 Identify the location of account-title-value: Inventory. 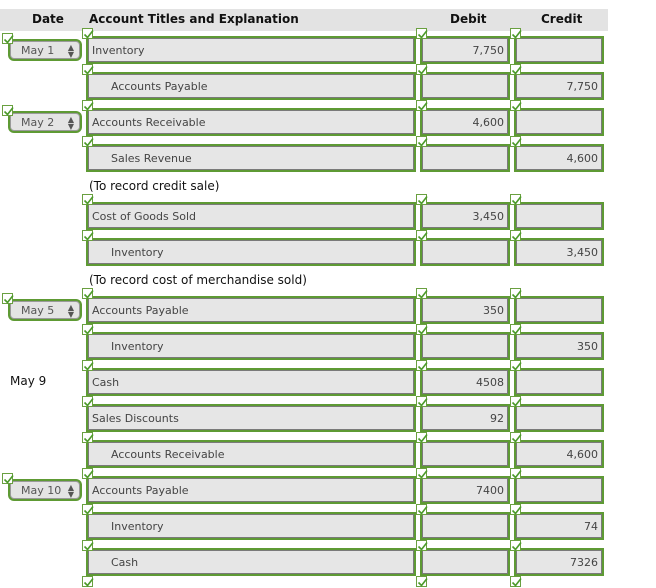
(137, 252).